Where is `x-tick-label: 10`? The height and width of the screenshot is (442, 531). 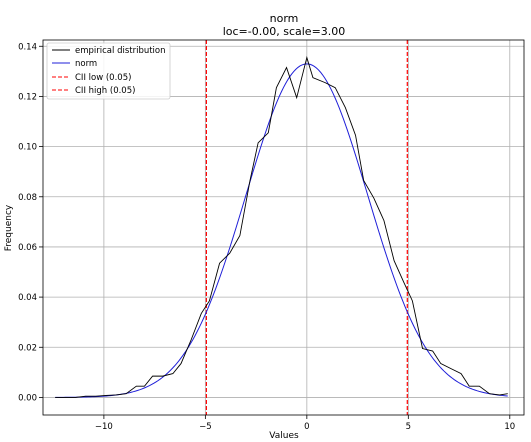 x-tick-label: 10 is located at coordinates (509, 427).